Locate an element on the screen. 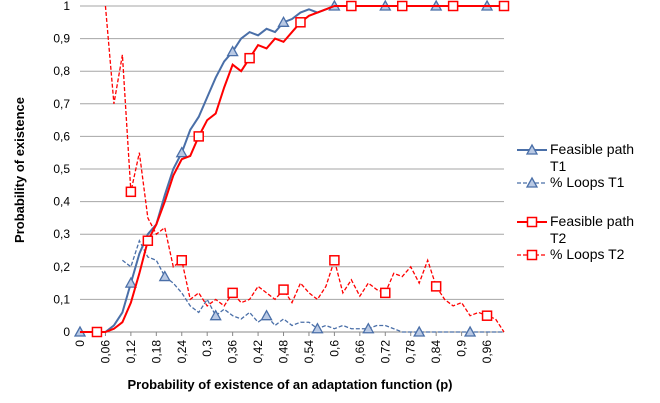  x-tick-label: 0,12 is located at coordinates (131, 352).